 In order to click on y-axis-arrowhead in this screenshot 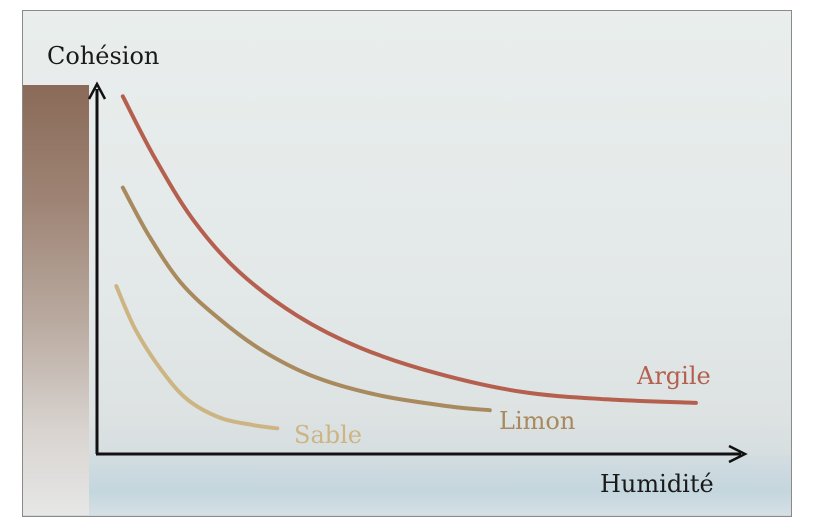, I will do `click(97, 90)`.